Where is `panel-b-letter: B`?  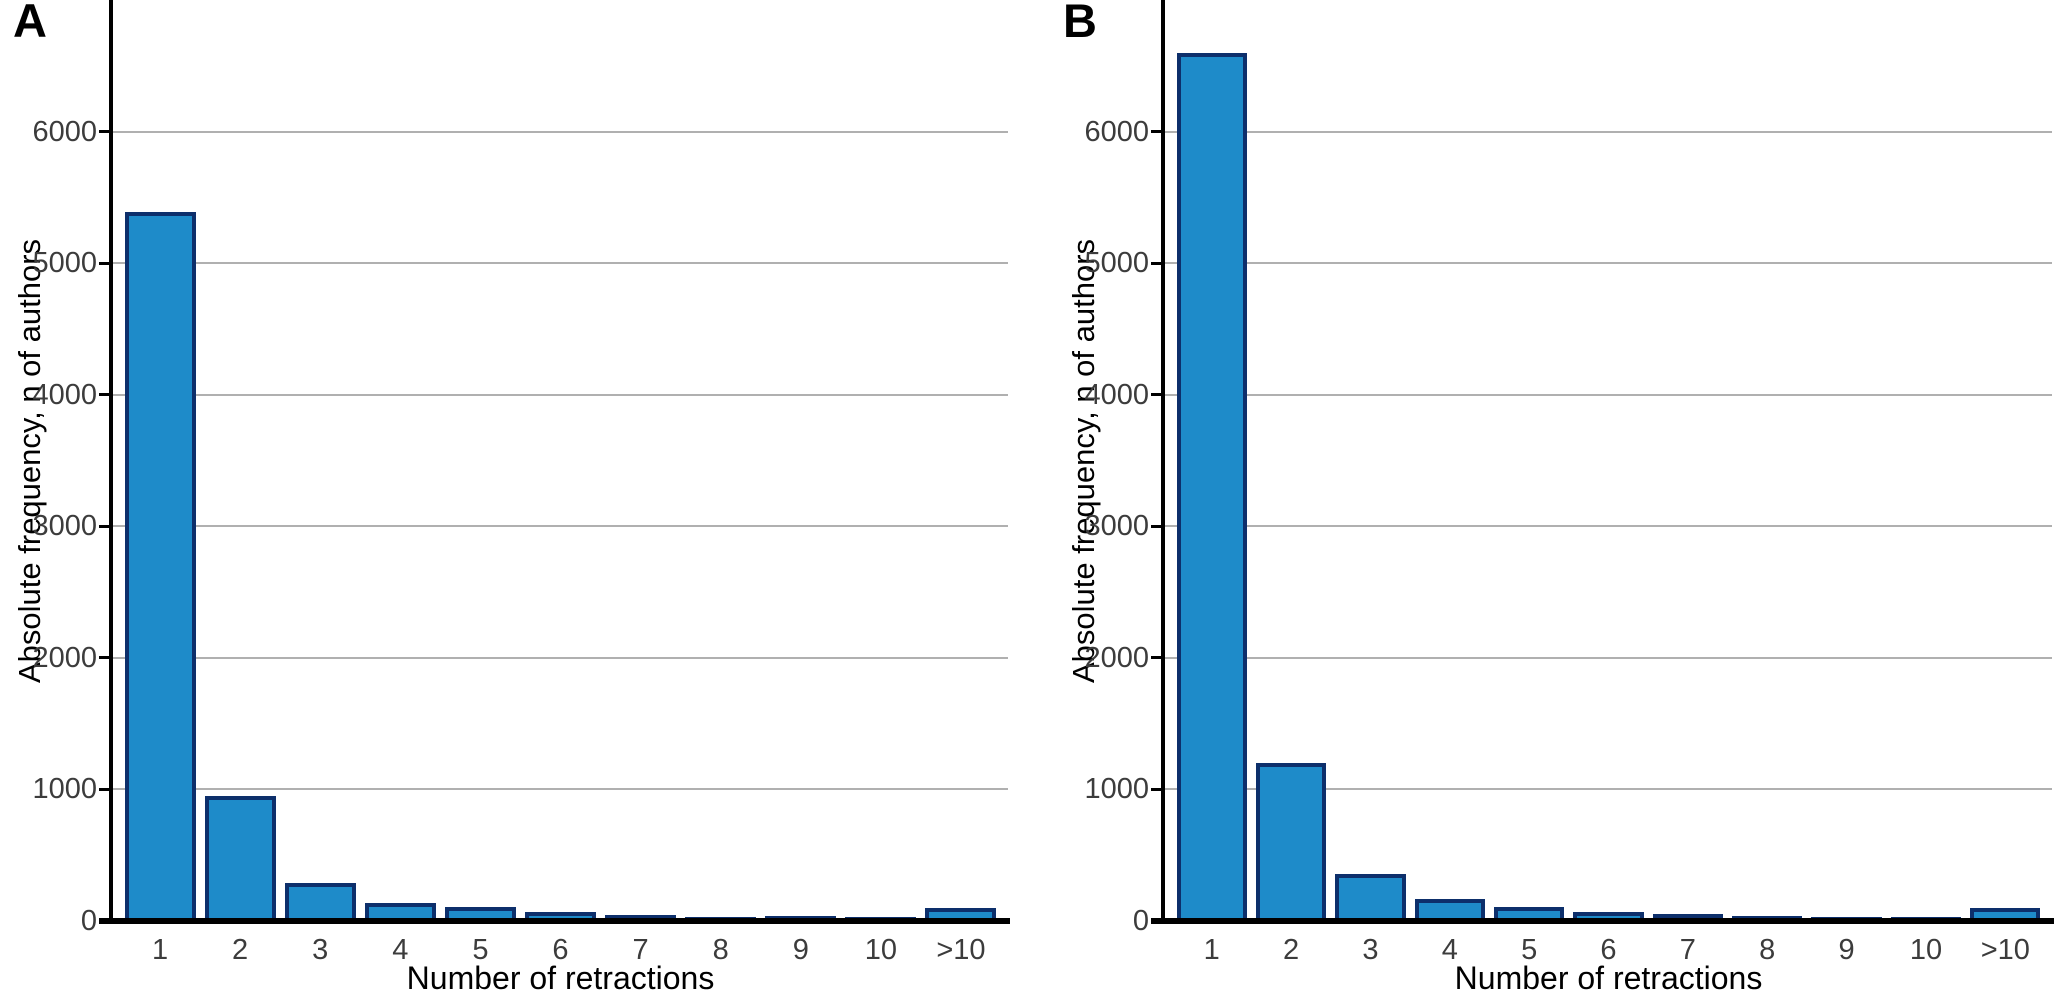
panel-b-letter: B is located at coordinates (1080, 23).